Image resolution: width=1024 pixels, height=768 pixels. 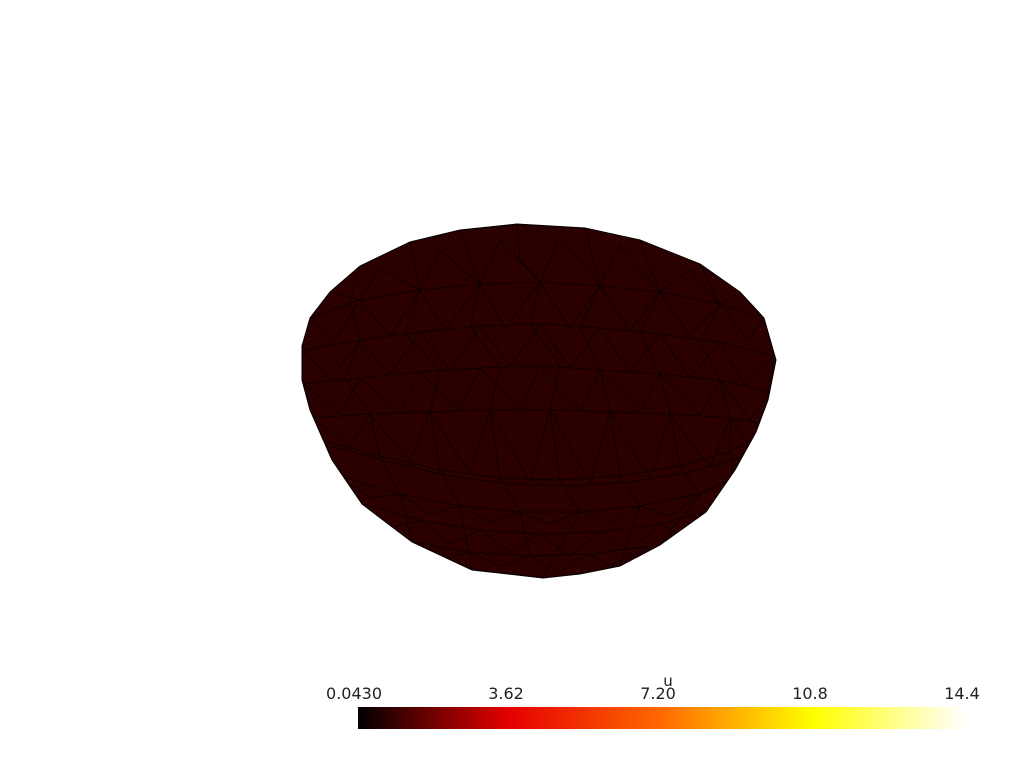 I want to click on scalar-bar-tick-label: 7.20, so click(x=658, y=693).